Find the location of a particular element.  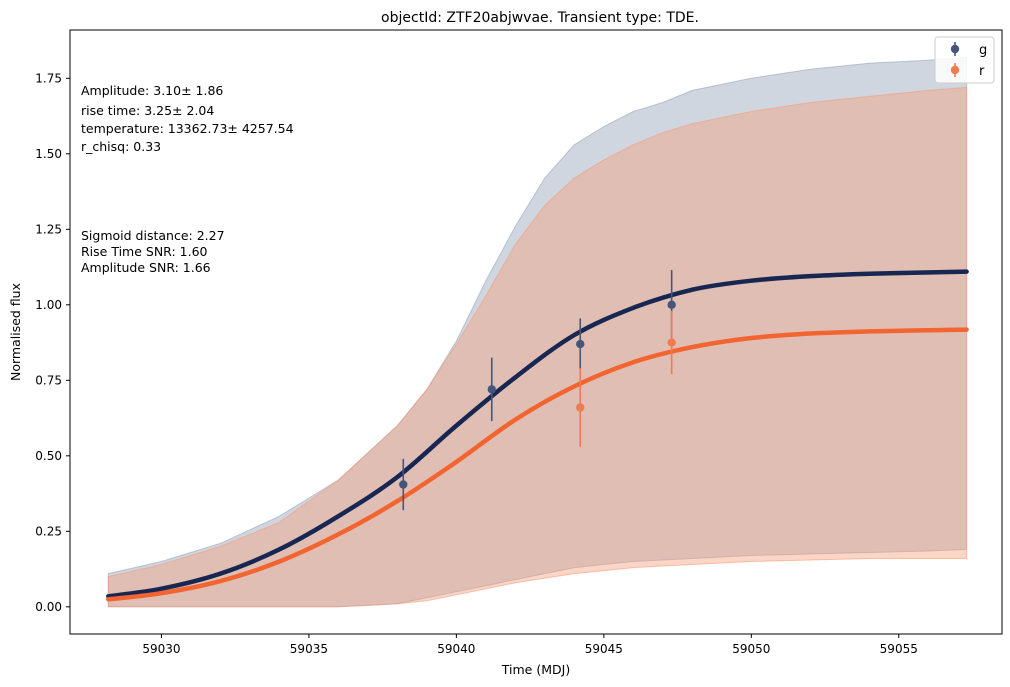

y-tick-label: 1.25 is located at coordinates (48, 229).